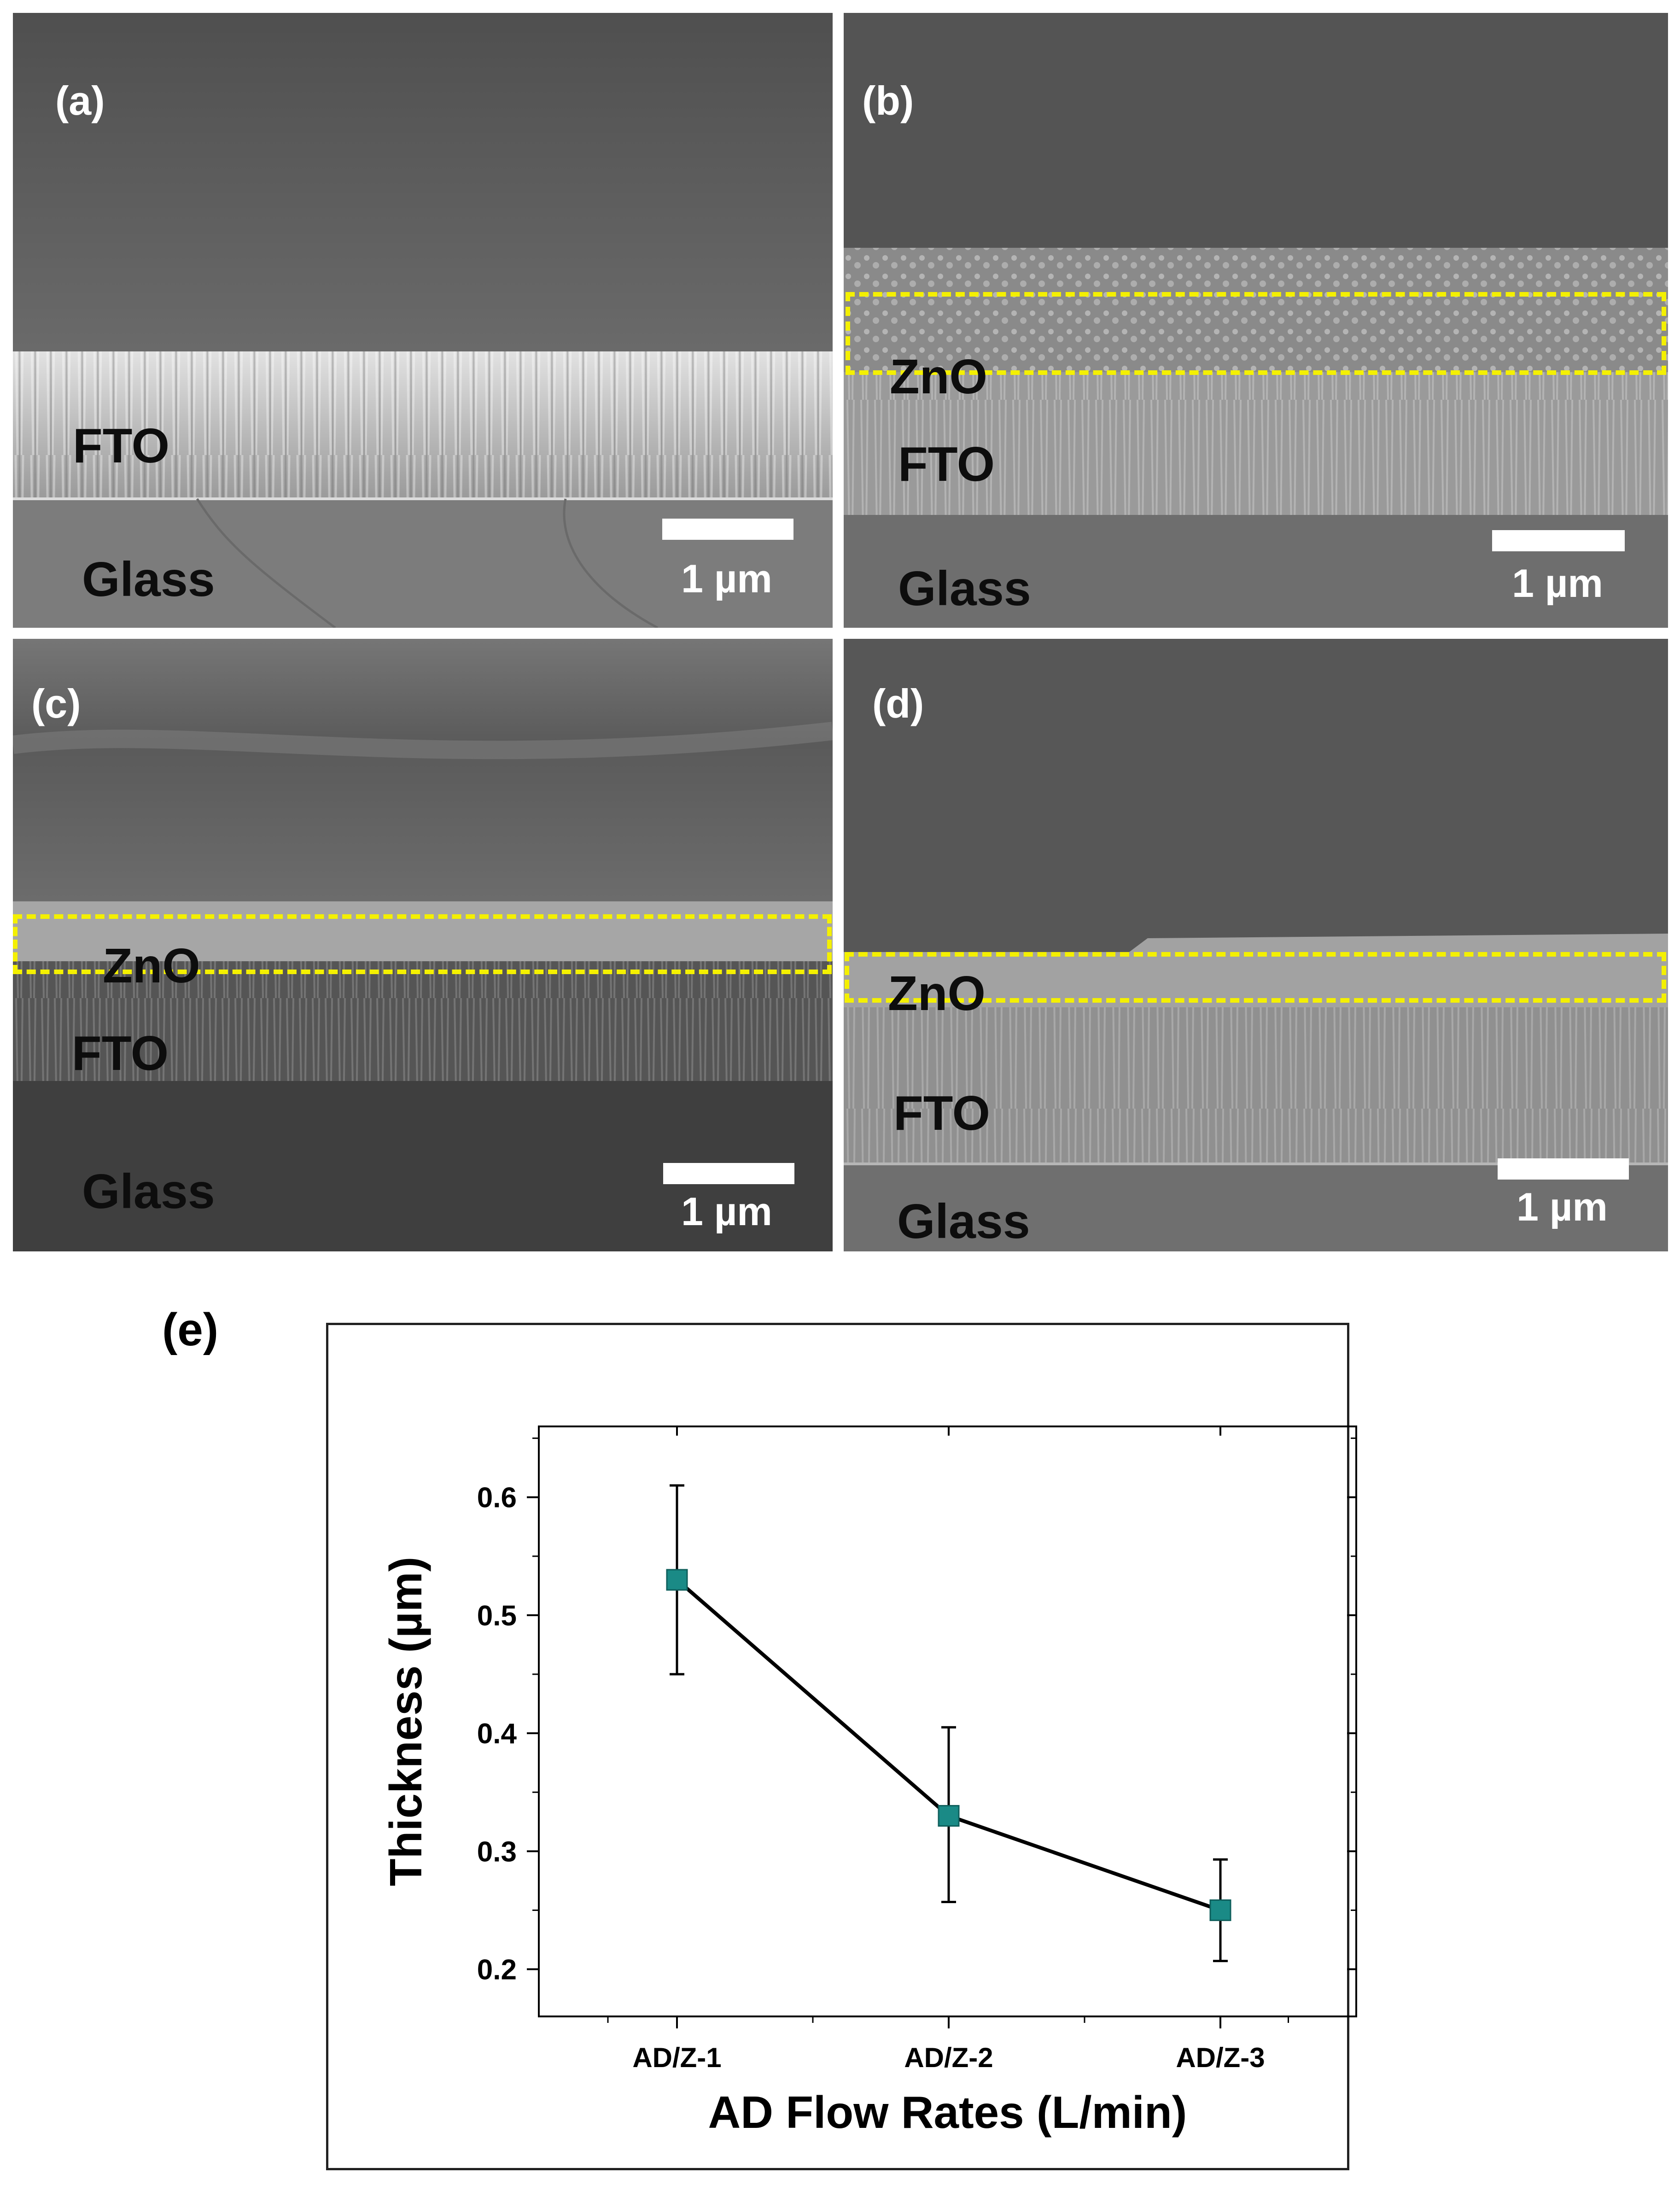 Image resolution: width=1680 pixels, height=2185 pixels. What do you see at coordinates (947, 1722) in the screenshot?
I see `plot-area` at bounding box center [947, 1722].